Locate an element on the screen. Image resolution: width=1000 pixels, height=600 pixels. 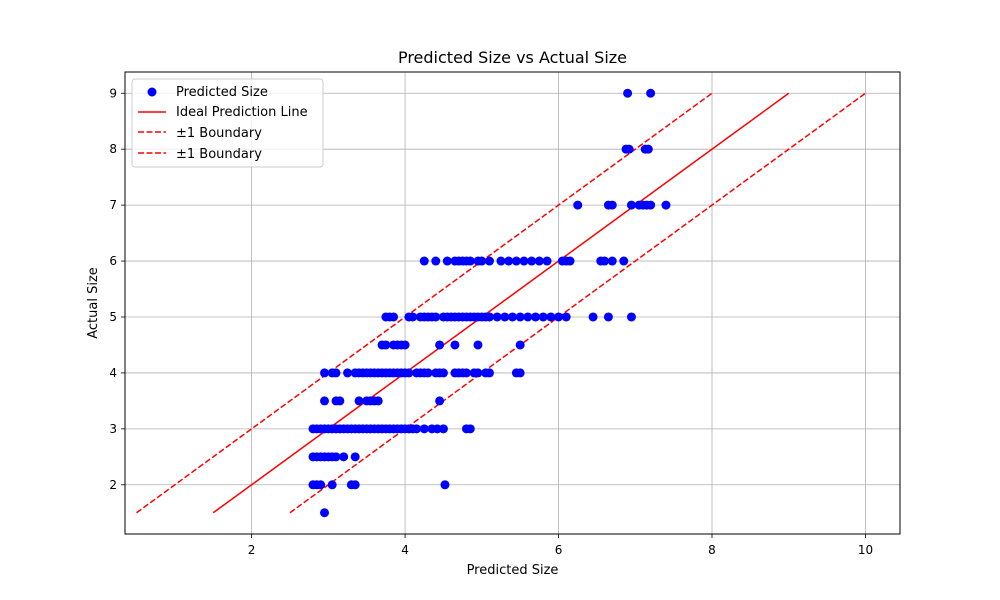
x-tick-label: 10 is located at coordinates (865, 550).